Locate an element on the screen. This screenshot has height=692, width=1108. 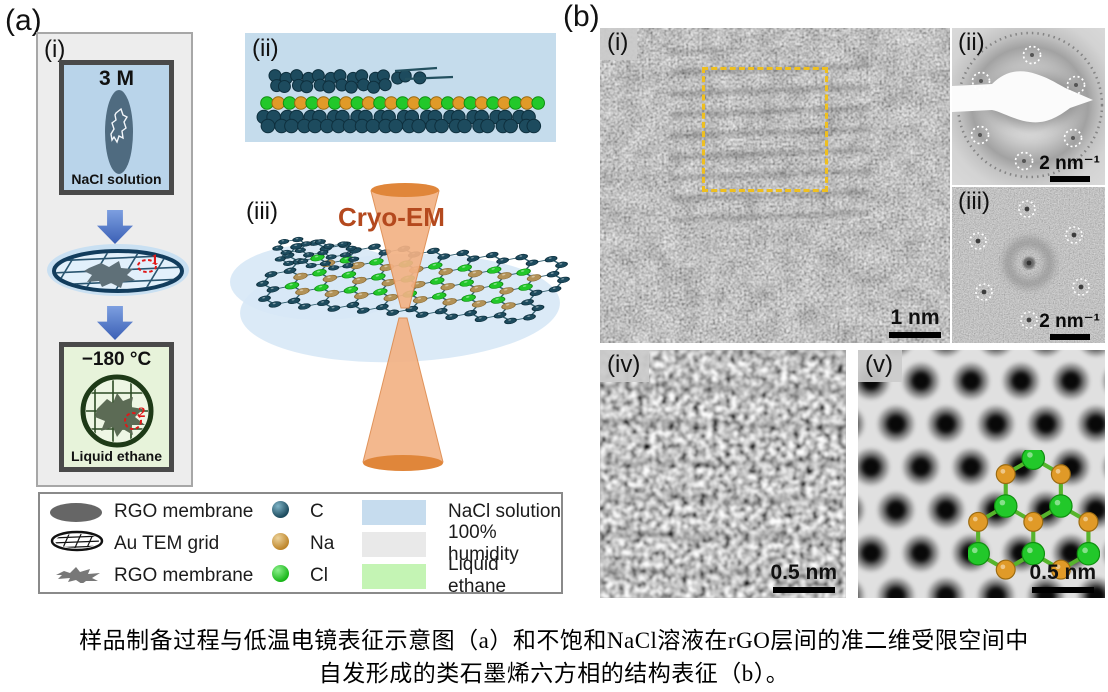
lattice-fringes is located at coordinates (723, 474).